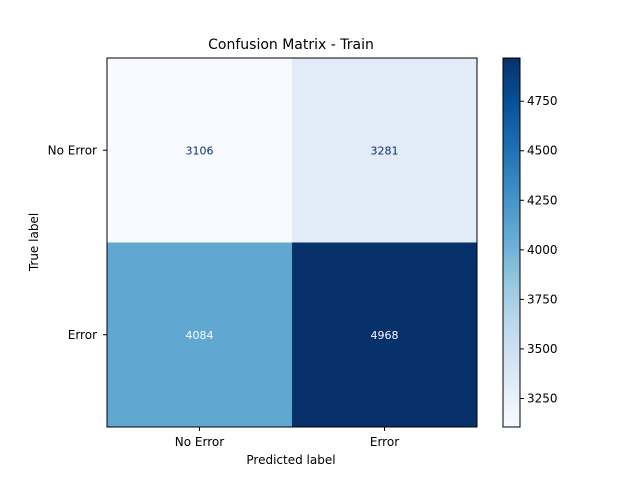 This screenshot has width=640, height=480. What do you see at coordinates (287, 438) in the screenshot?
I see `x-axis-ticks: No Error Error` at bounding box center [287, 438].